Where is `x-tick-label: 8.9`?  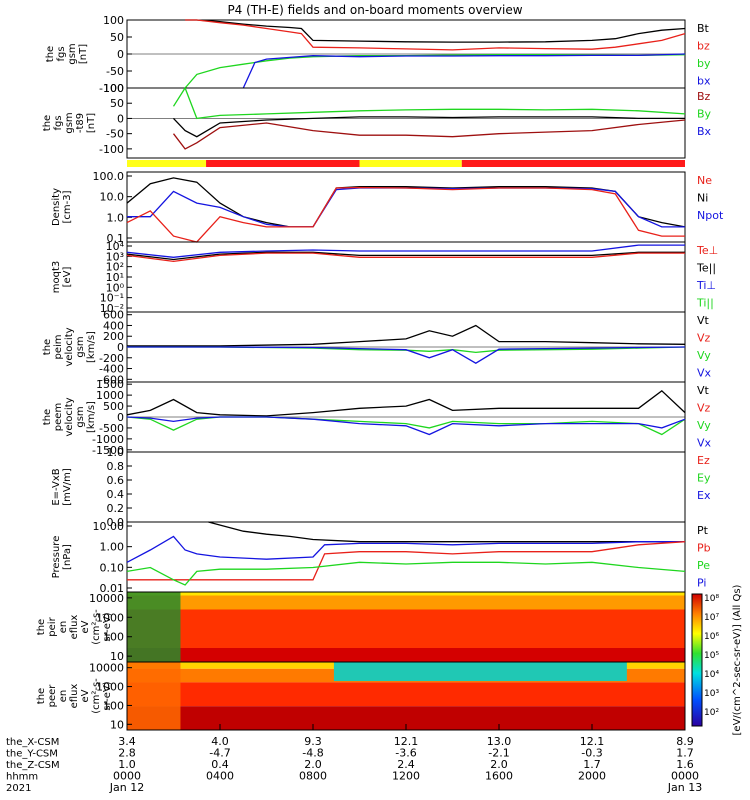
x-tick-label: 8.9 is located at coordinates (685, 741).